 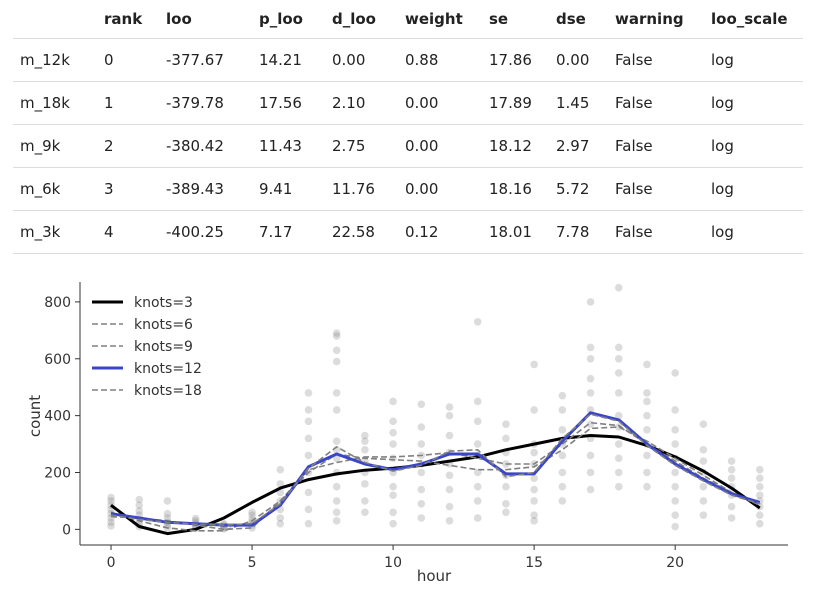 I want to click on y-axis-ticks: 0 200 400 600 800, so click(x=62, y=416).